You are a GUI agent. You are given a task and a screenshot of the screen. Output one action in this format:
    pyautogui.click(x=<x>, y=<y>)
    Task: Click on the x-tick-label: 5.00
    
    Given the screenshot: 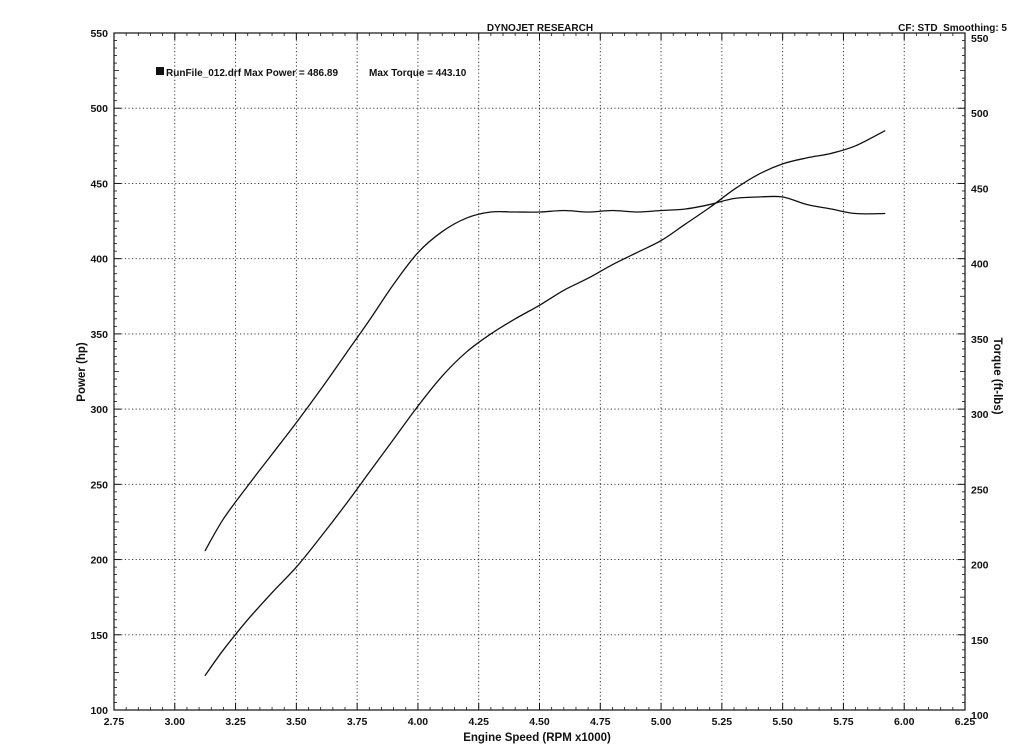 What is the action you would take?
    pyautogui.click(x=661, y=722)
    